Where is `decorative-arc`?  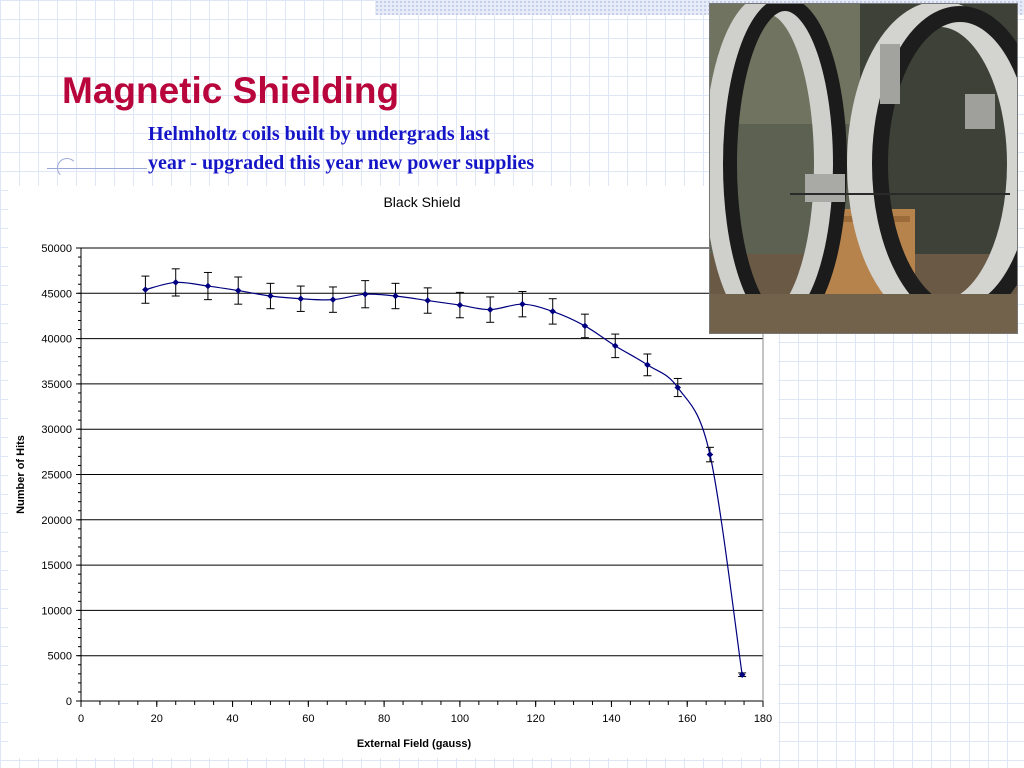 decorative-arc is located at coordinates (67, 168).